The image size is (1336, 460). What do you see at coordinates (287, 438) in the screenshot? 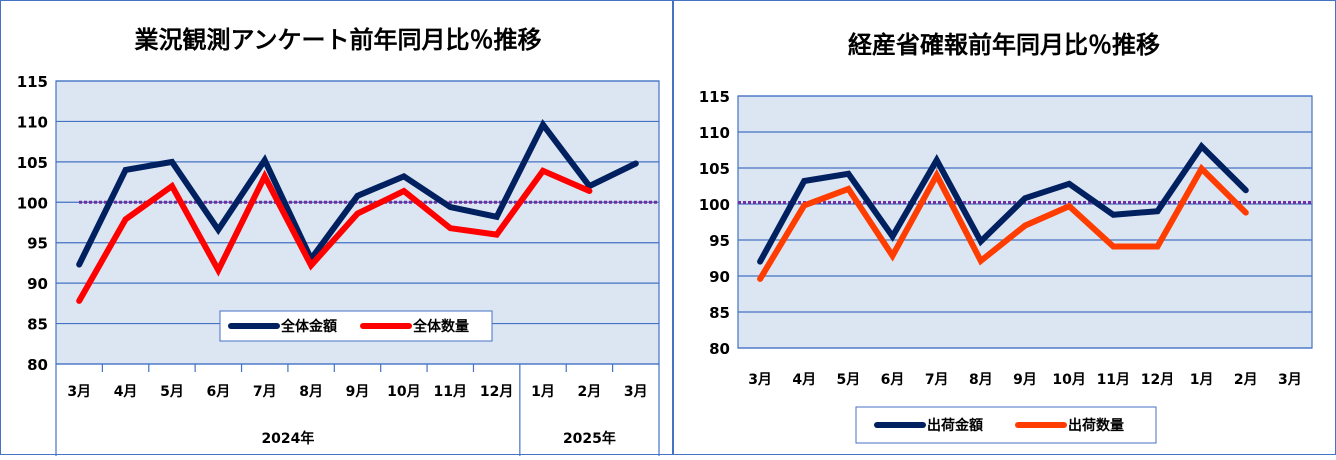
I see `year-group-label: 2024年` at bounding box center [287, 438].